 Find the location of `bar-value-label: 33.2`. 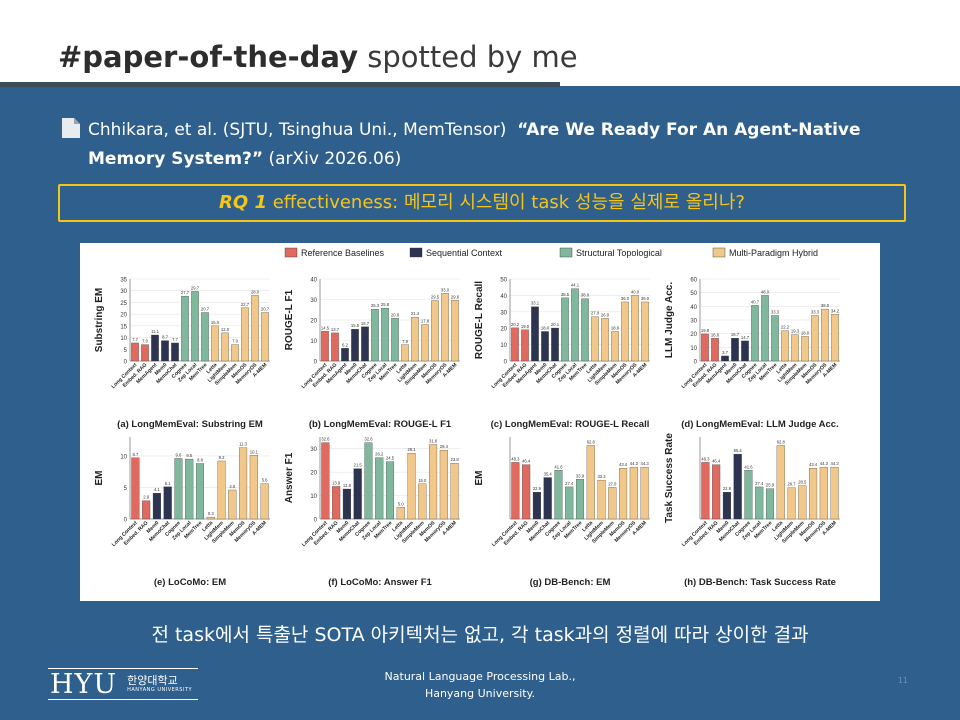

bar-value-label: 33.2 is located at coordinates (601, 476).